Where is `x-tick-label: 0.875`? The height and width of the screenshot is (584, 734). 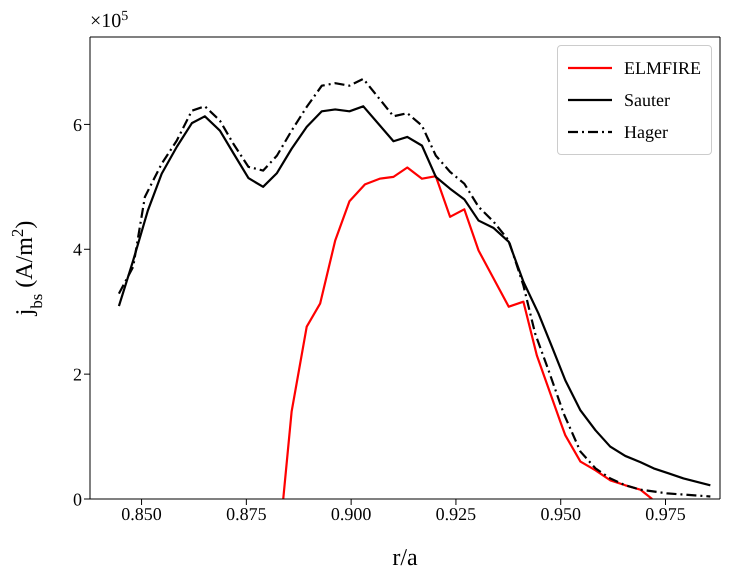 x-tick-label: 0.875 is located at coordinates (246, 514).